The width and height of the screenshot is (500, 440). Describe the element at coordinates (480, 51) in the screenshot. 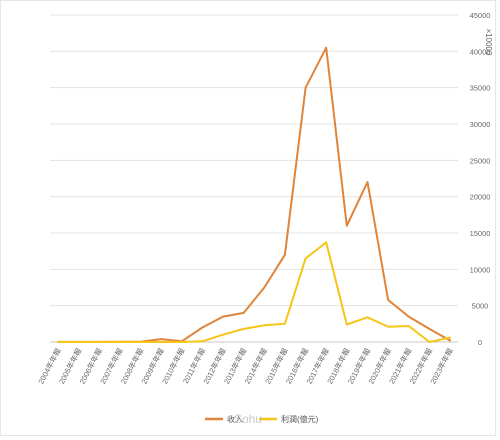

I see `y-tick-label: 40000` at that location.